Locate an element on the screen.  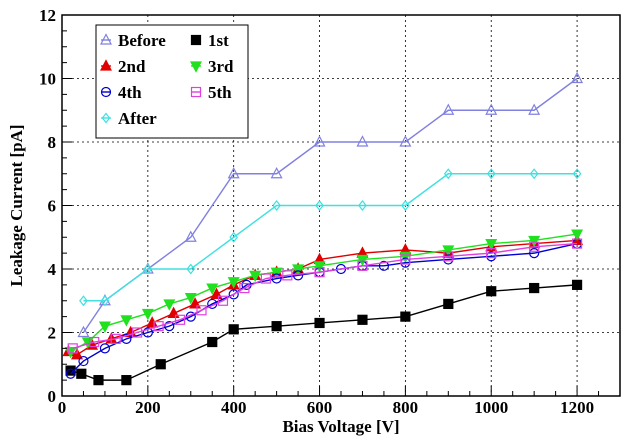
legend-item-3rd: 3rd is located at coordinates (212, 66).